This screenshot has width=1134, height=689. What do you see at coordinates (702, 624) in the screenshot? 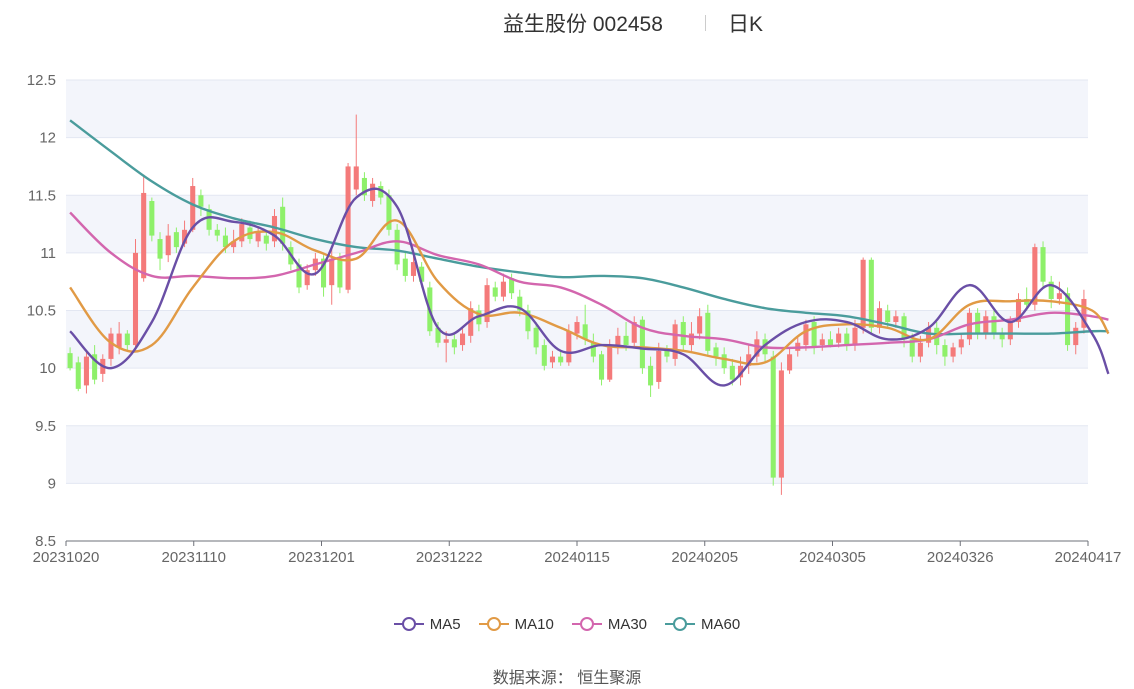
I see `legend-item-ma60: MA60` at bounding box center [702, 624].